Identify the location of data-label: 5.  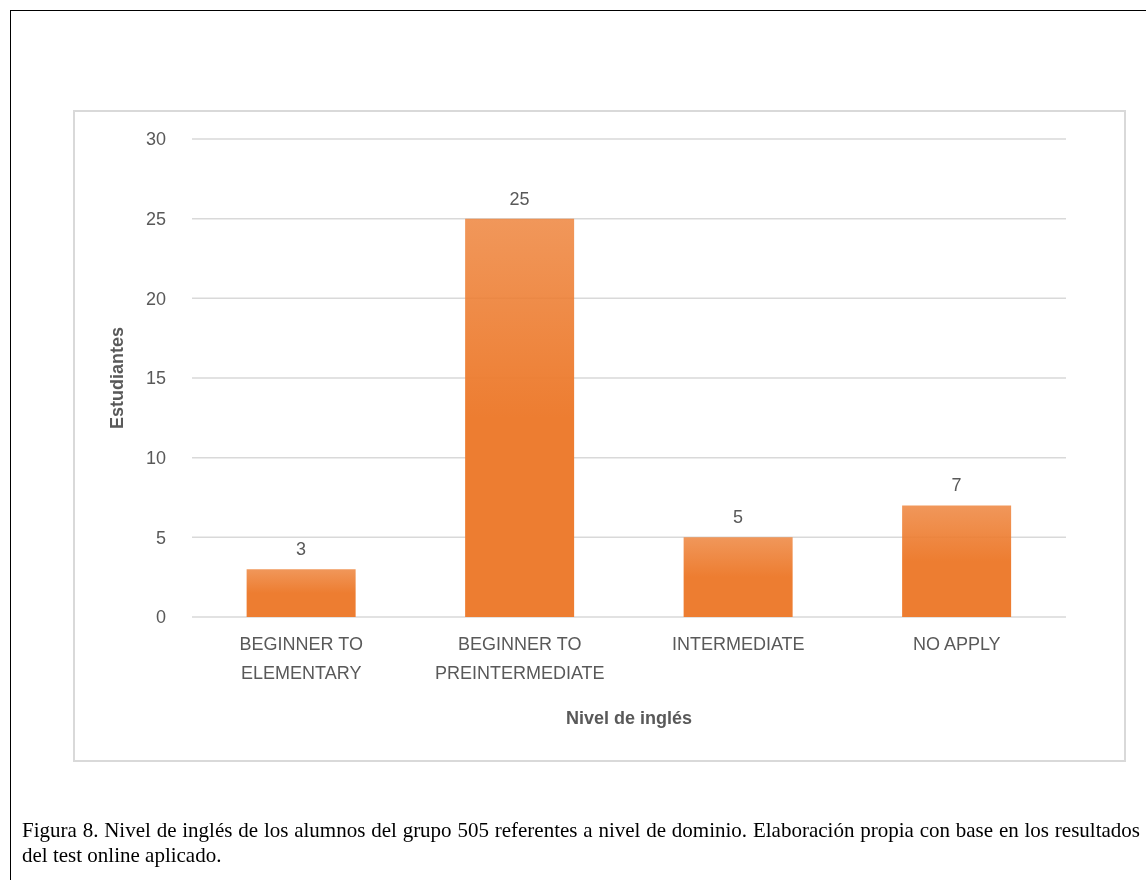
(738, 517).